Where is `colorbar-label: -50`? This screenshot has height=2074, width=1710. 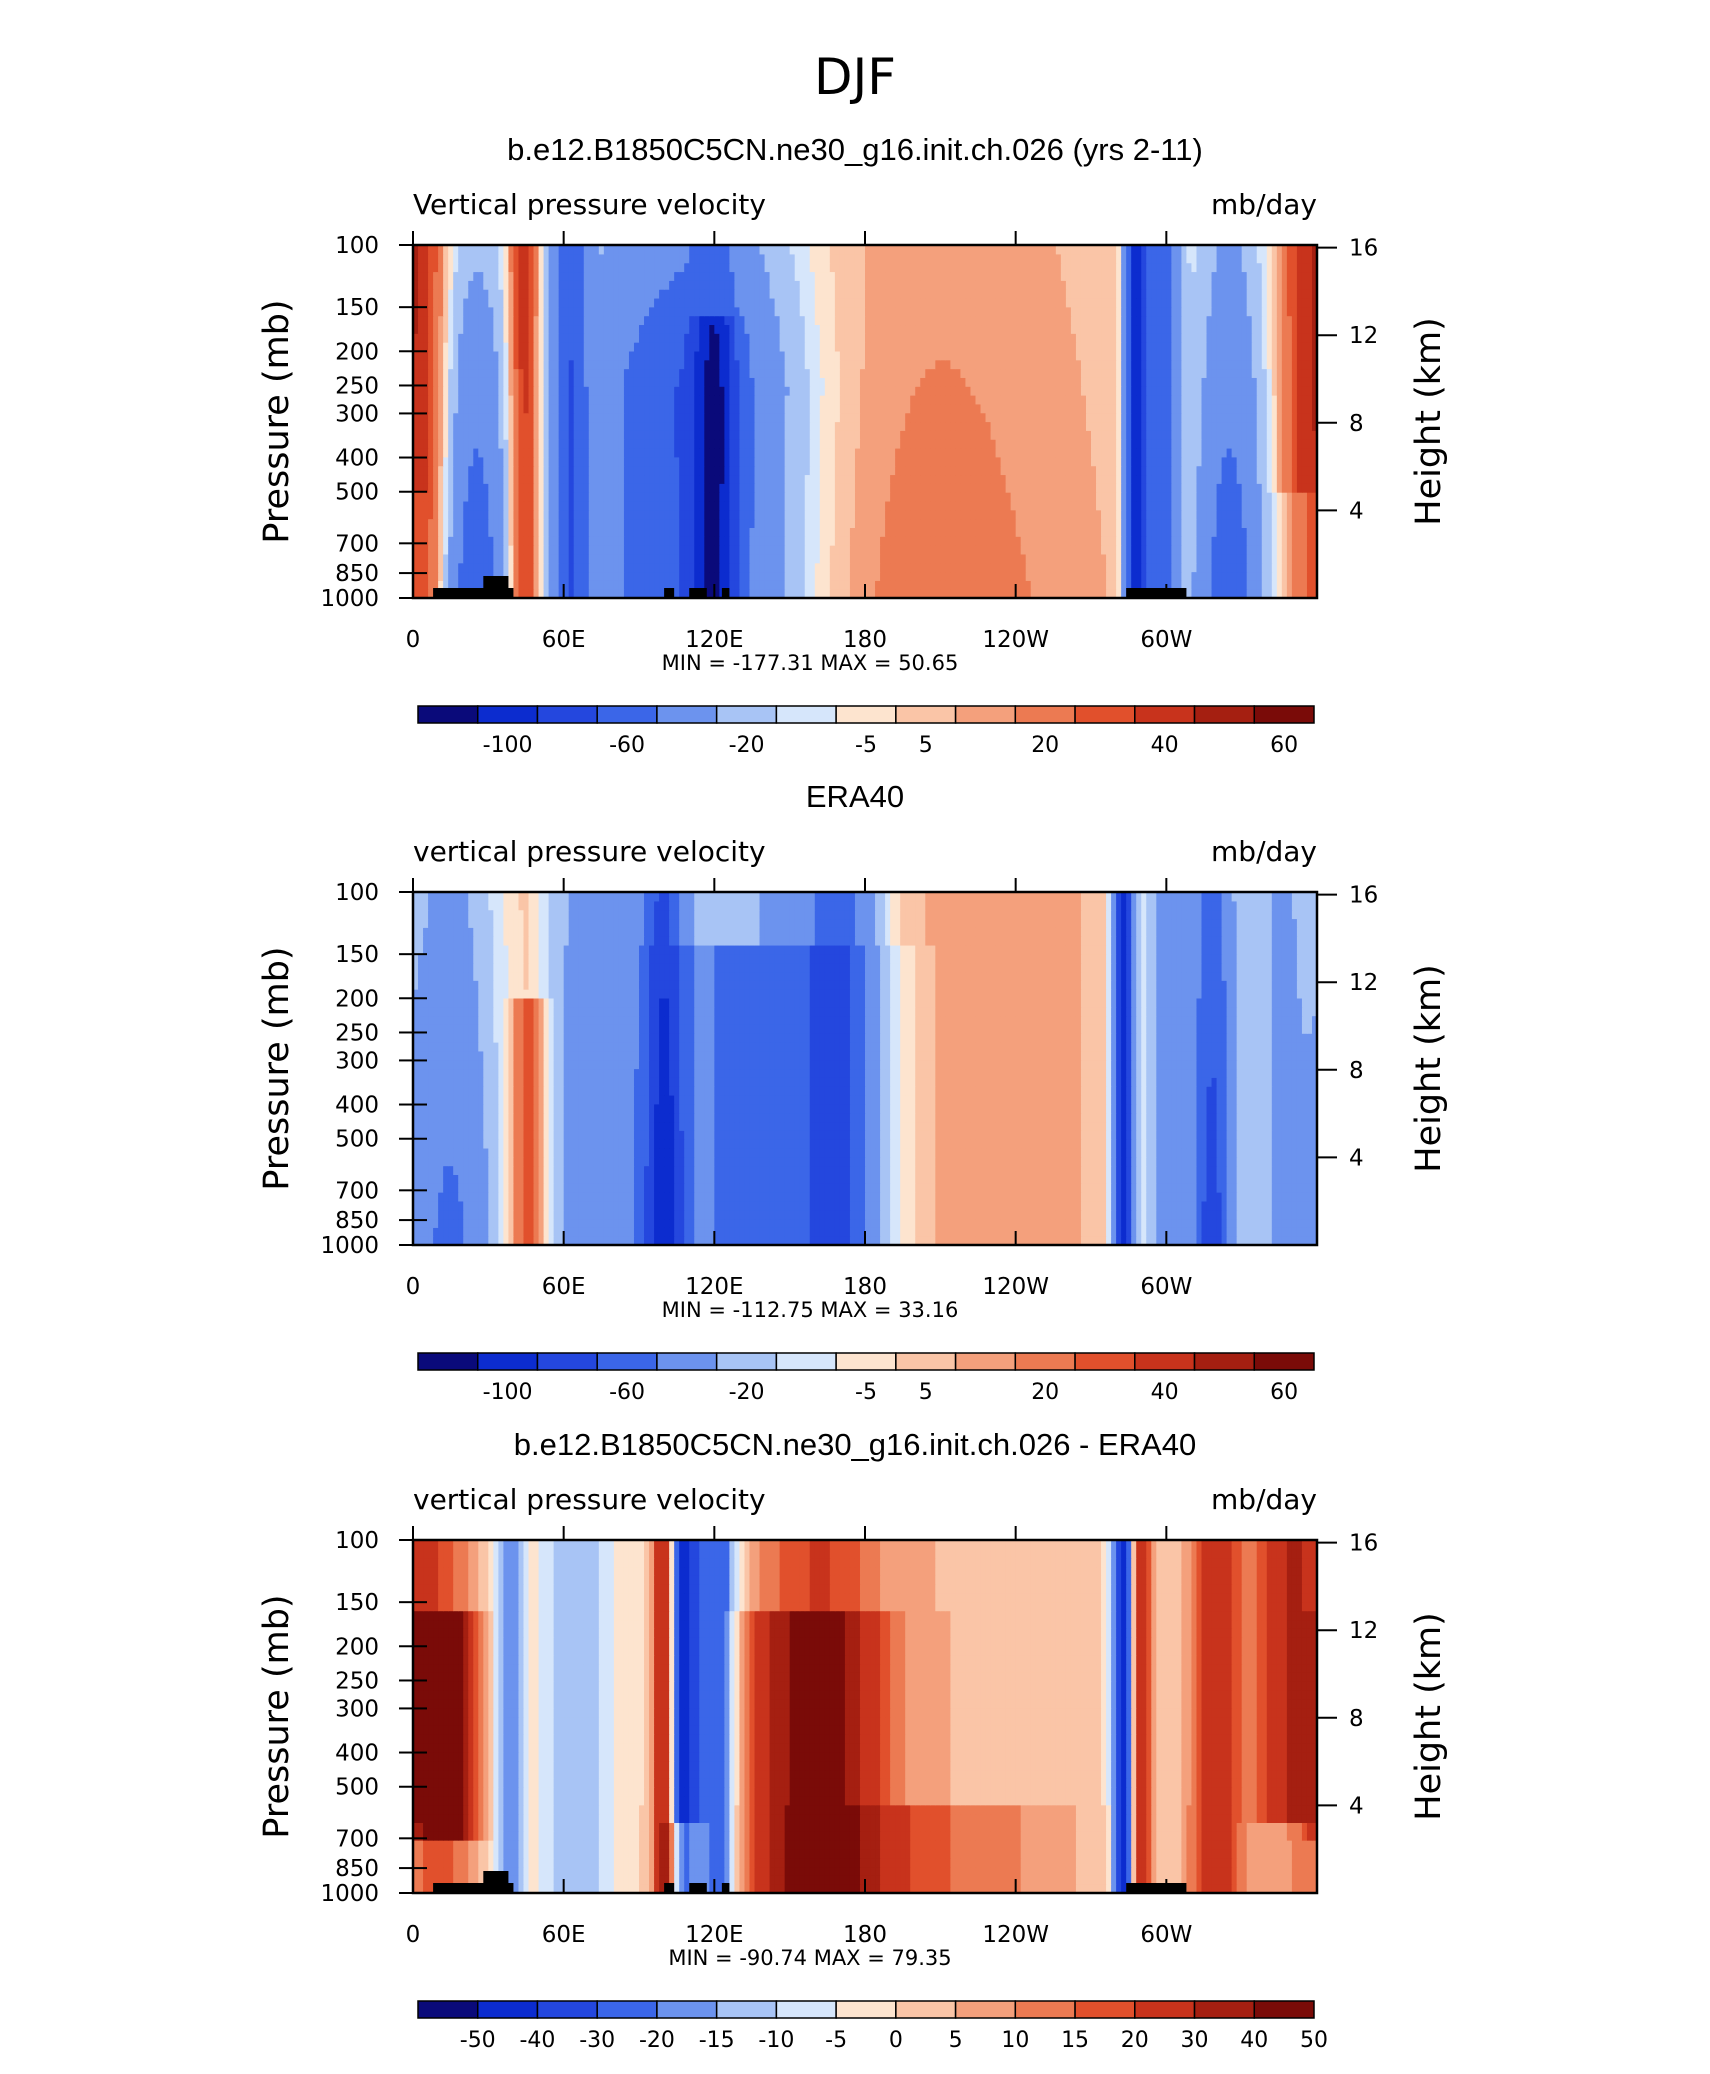
colorbar-label: -50 is located at coordinates (478, 2040).